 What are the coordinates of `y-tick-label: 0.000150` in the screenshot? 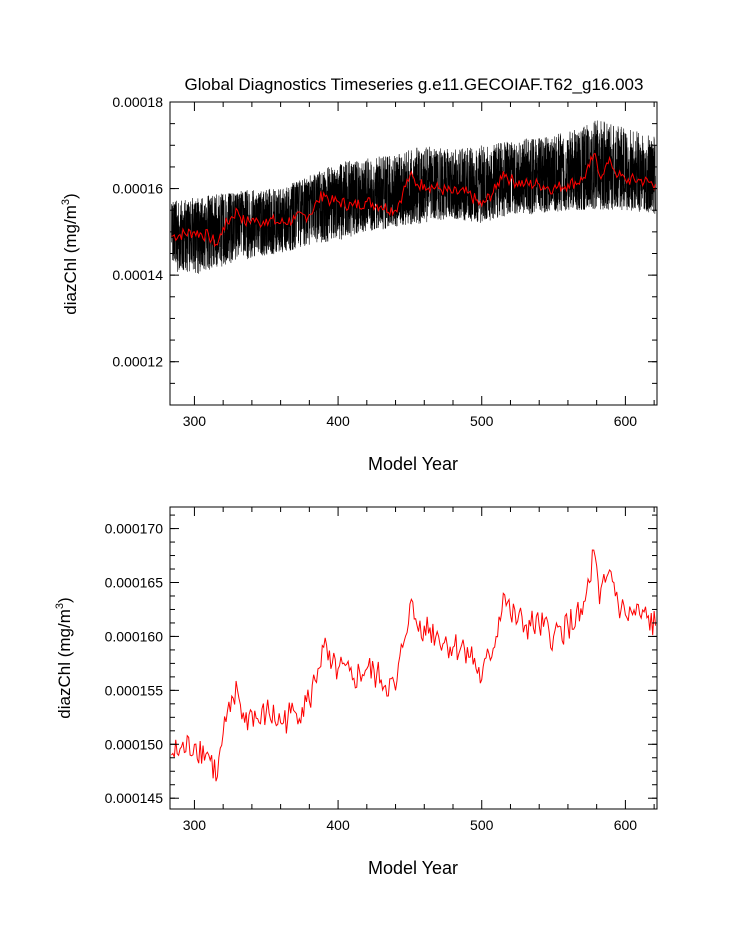 It's located at (134, 744).